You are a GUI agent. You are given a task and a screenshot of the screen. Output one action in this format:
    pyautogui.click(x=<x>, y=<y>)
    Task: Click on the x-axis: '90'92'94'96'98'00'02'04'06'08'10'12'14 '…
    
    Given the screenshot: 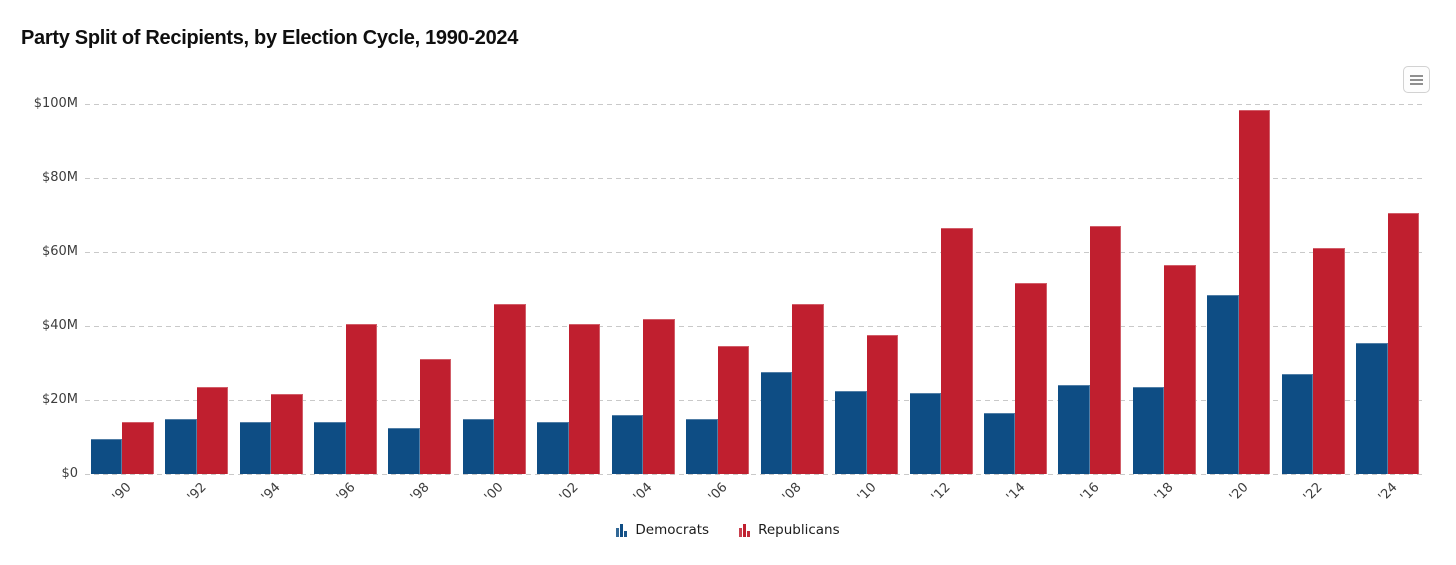 What is the action you would take?
    pyautogui.click(x=755, y=495)
    